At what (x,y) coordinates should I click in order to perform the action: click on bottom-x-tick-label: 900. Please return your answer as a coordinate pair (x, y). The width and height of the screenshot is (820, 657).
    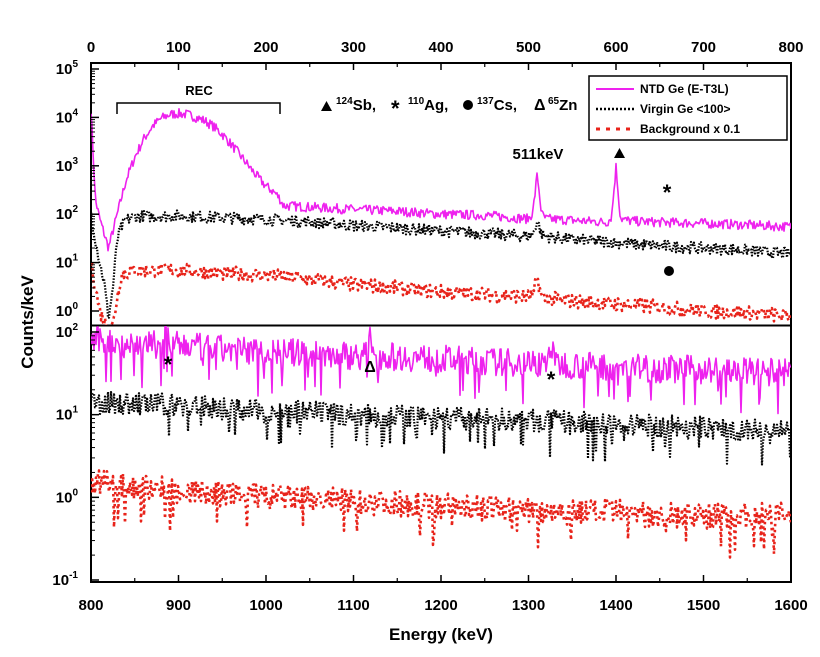
    Looking at the image, I should click on (178, 605).